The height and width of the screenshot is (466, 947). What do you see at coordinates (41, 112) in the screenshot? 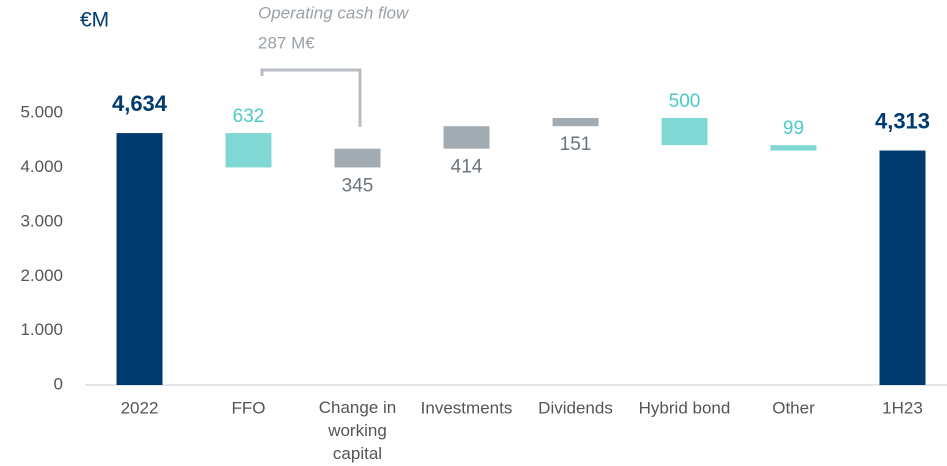
I see `y-tick-label: 5.000` at bounding box center [41, 112].